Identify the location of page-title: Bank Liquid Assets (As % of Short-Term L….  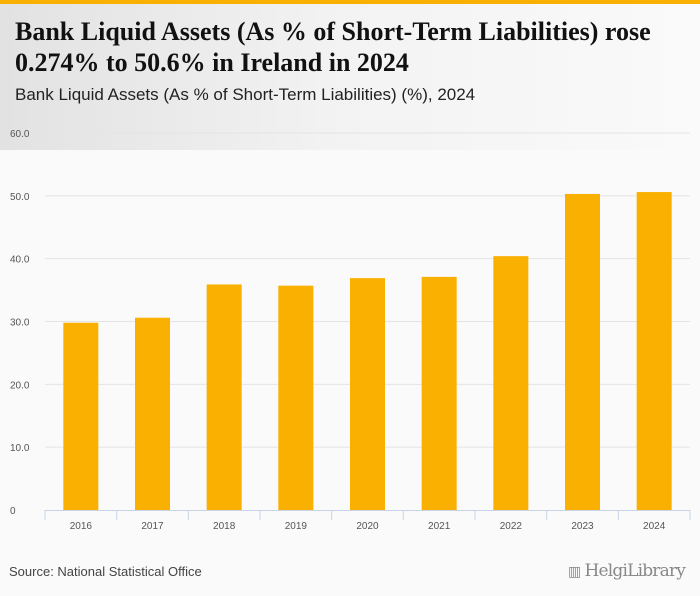
(333, 47).